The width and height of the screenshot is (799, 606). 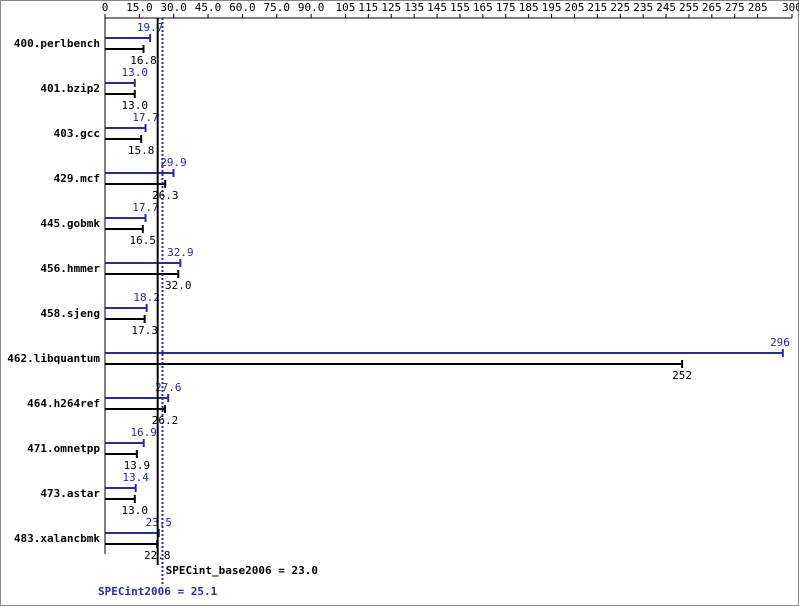 I want to click on y-tick-label: 403.gcc, so click(x=77, y=133).